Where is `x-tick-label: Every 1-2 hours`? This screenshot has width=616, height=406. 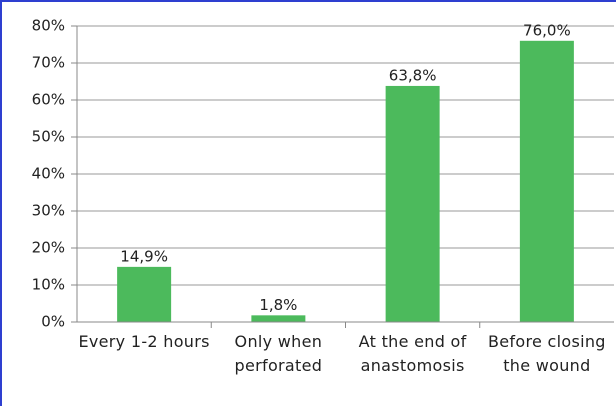
x-tick-label: Every 1-2 hours is located at coordinates (144, 341).